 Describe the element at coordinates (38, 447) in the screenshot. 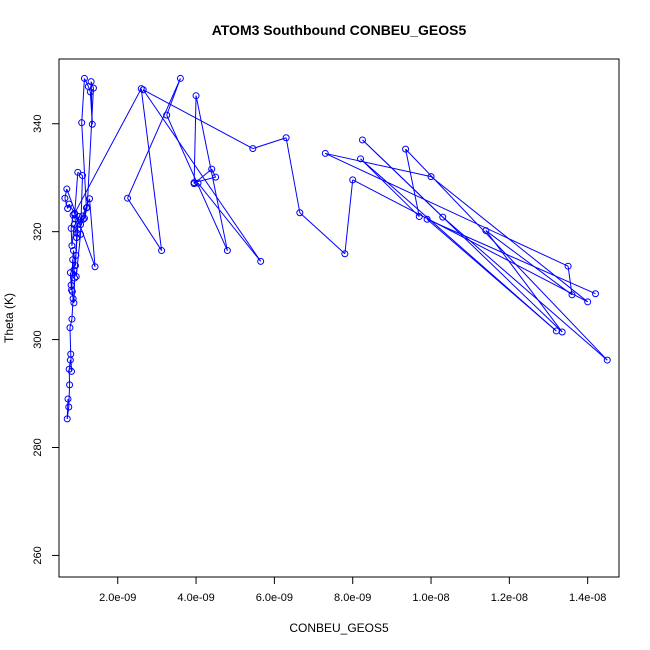

I see `y-tick-label: 280` at that location.